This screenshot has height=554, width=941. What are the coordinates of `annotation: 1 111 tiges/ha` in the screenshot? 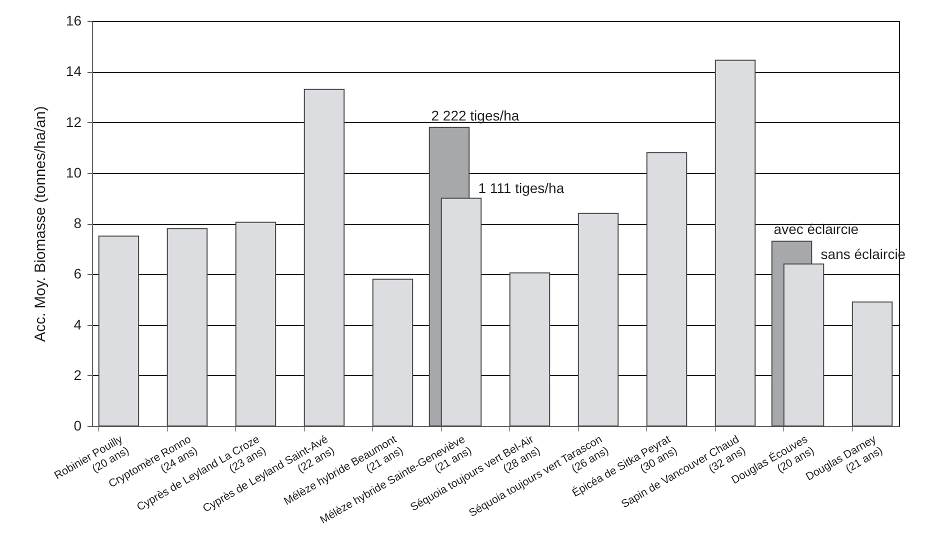 It's located at (521, 188).